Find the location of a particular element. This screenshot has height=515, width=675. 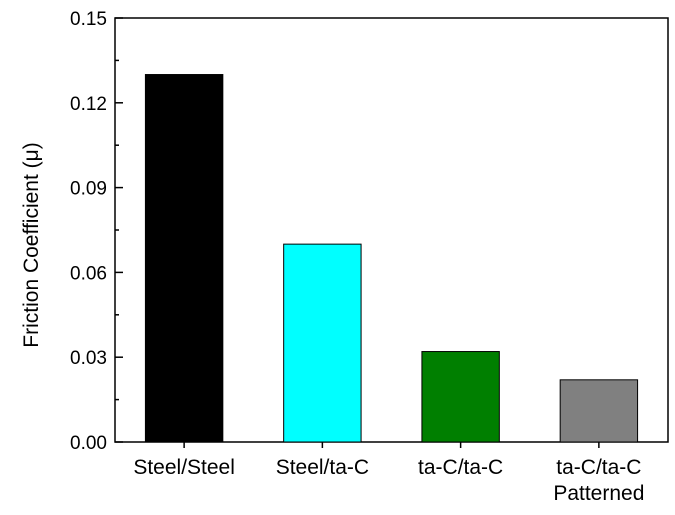

x-category-label: Steel/ta-C is located at coordinates (322, 467).